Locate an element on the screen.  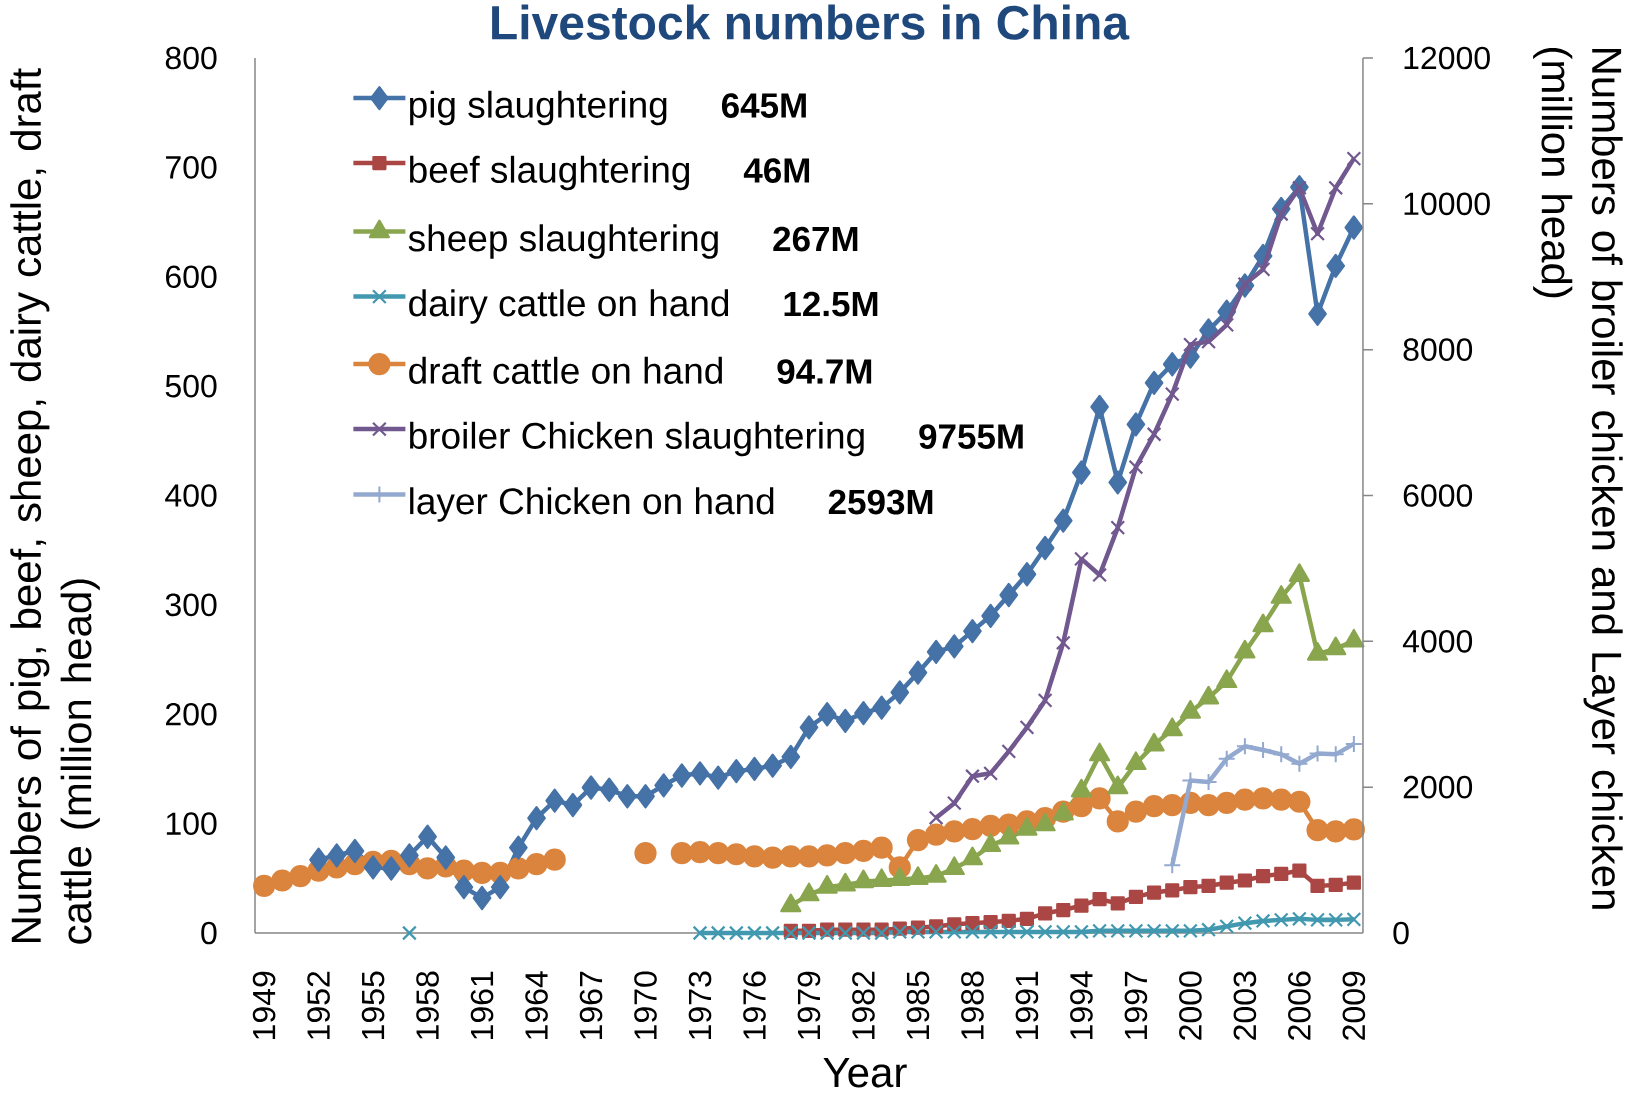
y-tick-label: 800 is located at coordinates (191, 58).